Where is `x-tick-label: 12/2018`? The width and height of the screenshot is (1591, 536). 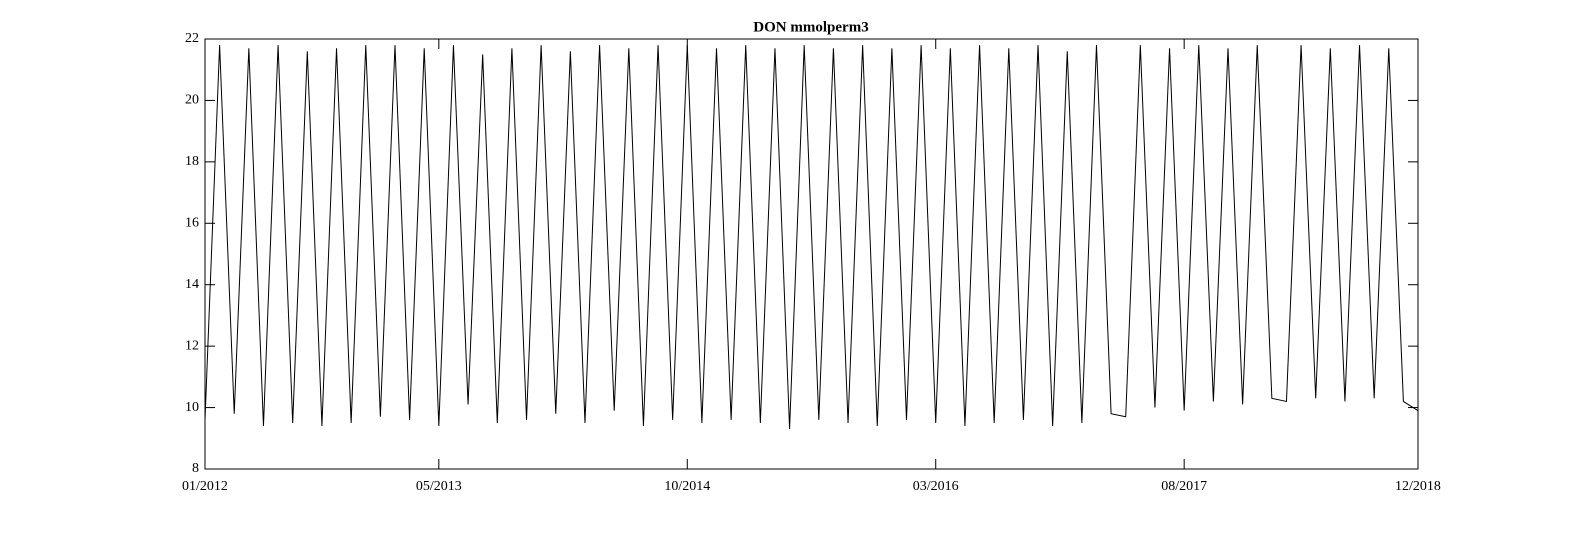
x-tick-label: 12/2018 is located at coordinates (1418, 486).